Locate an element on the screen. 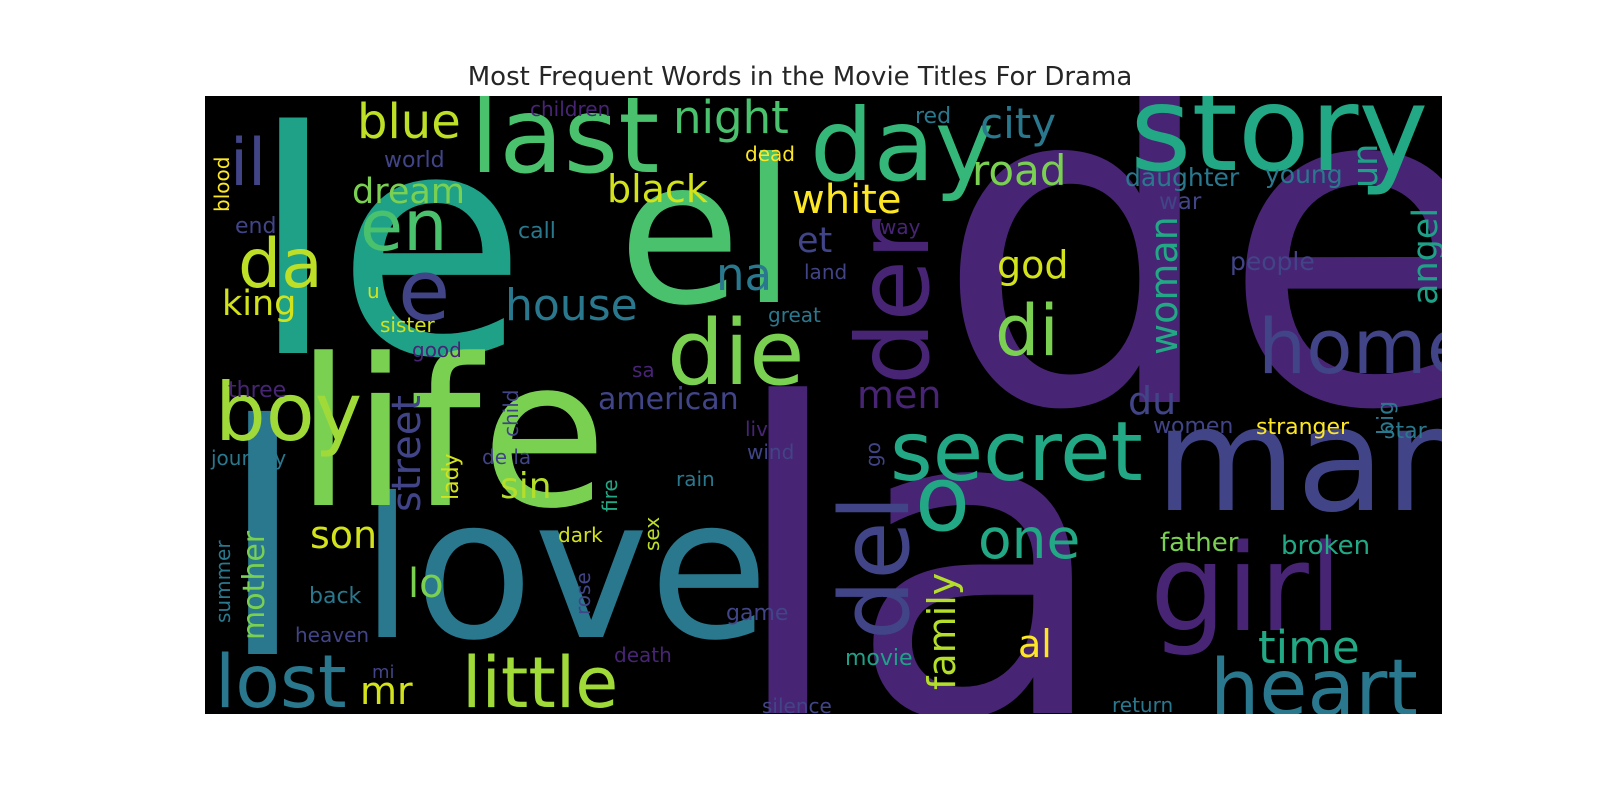 This screenshot has height=800, width=1600. word-return: return is located at coordinates (1142, 703).